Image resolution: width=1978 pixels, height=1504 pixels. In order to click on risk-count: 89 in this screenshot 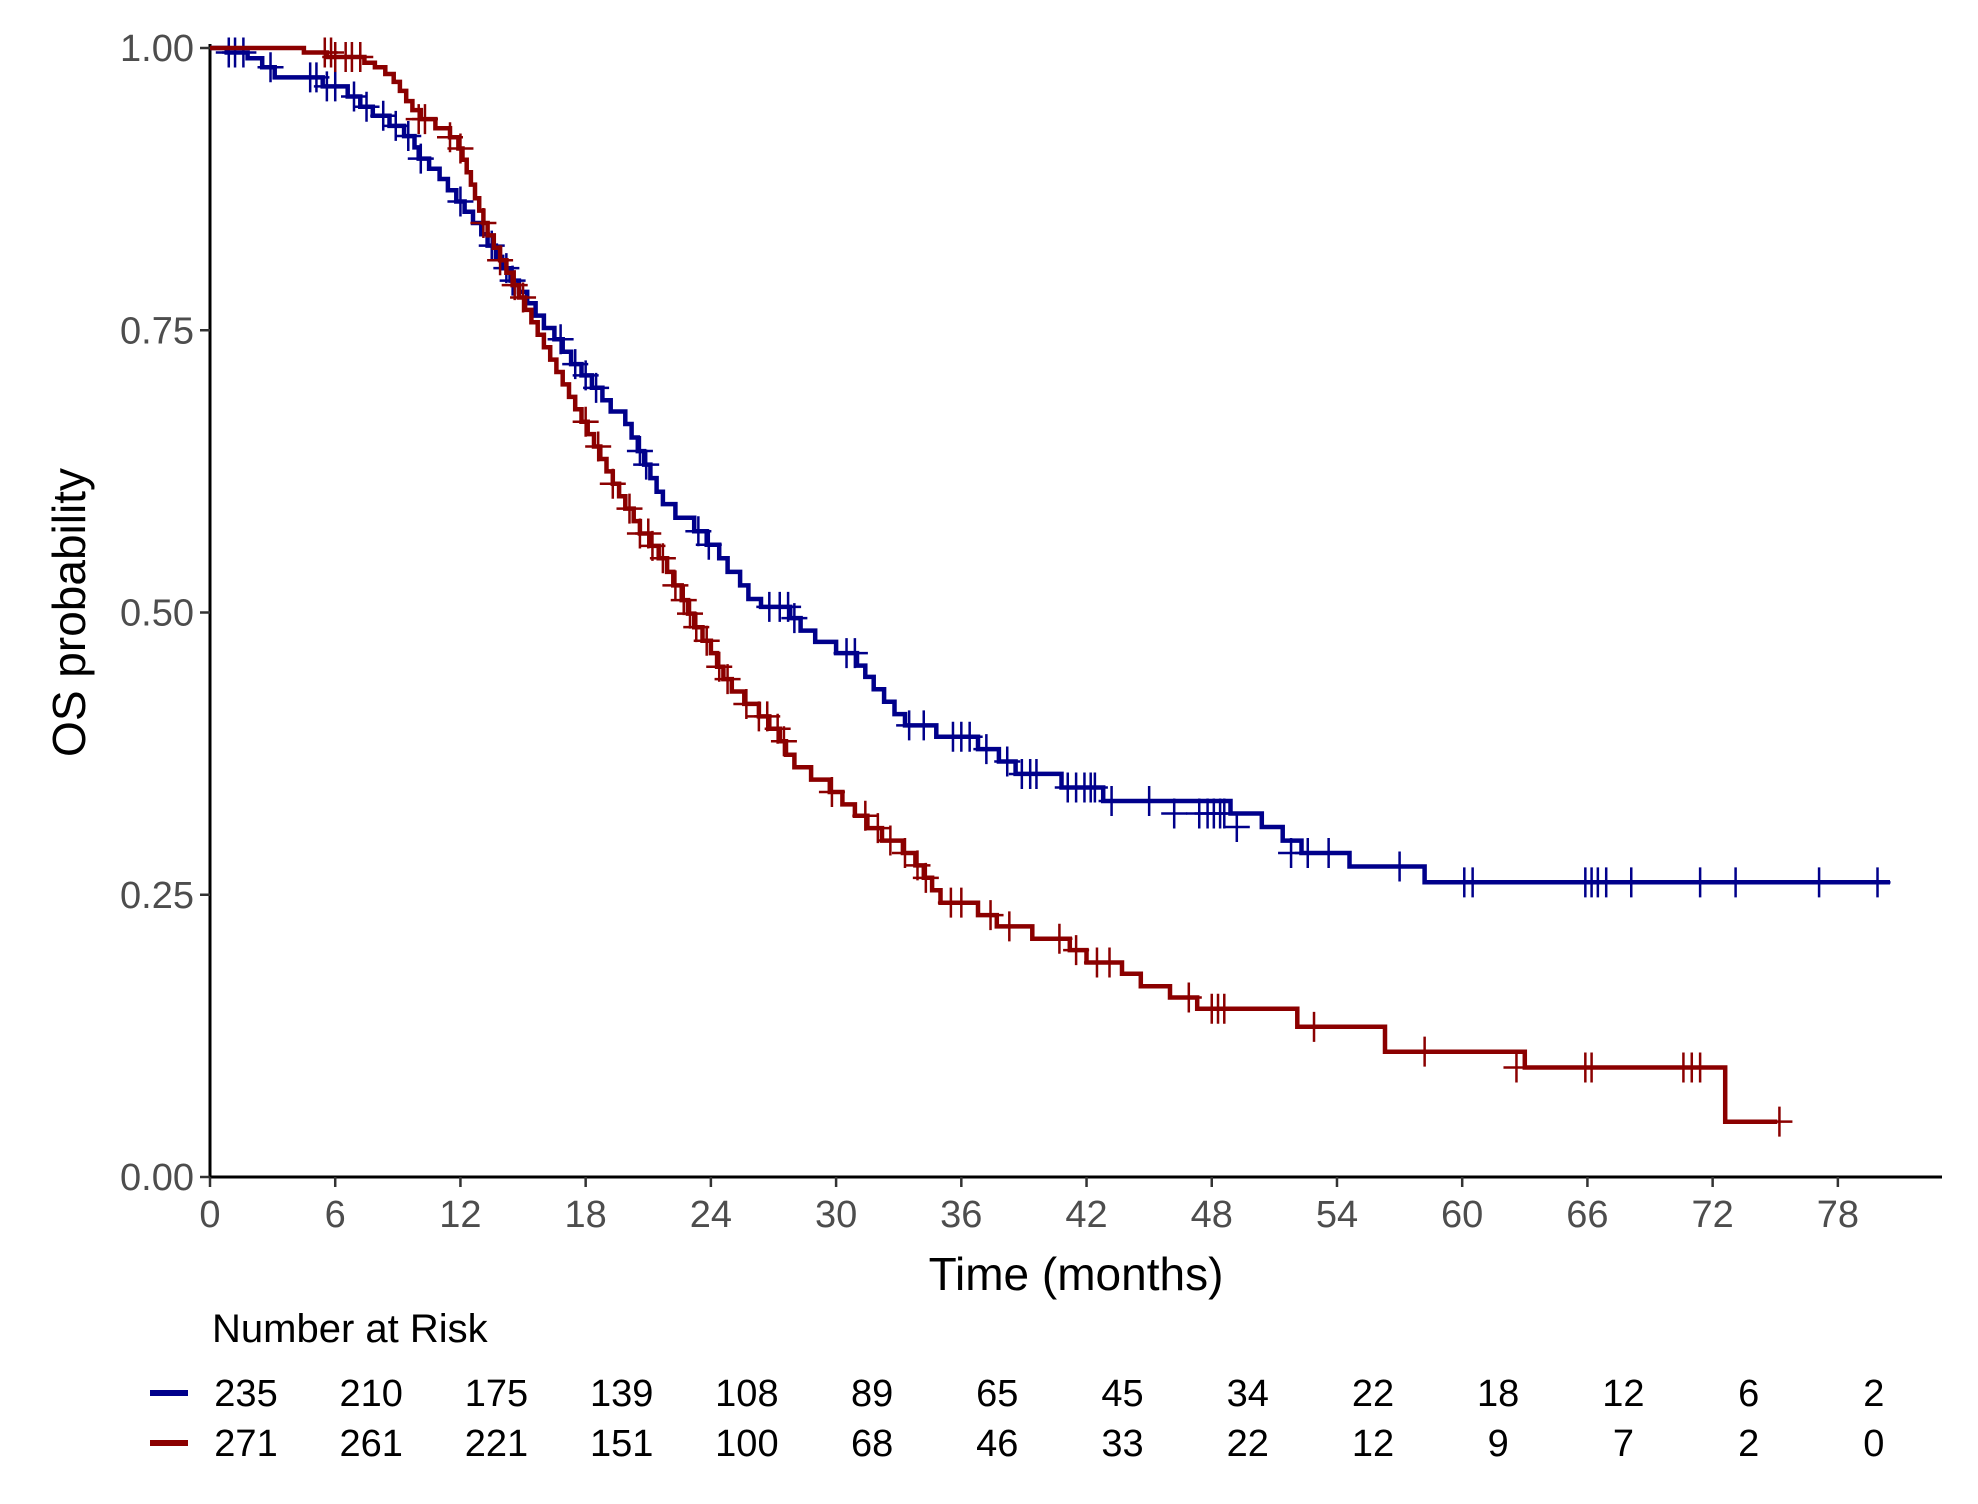, I will do `click(872, 1394)`.